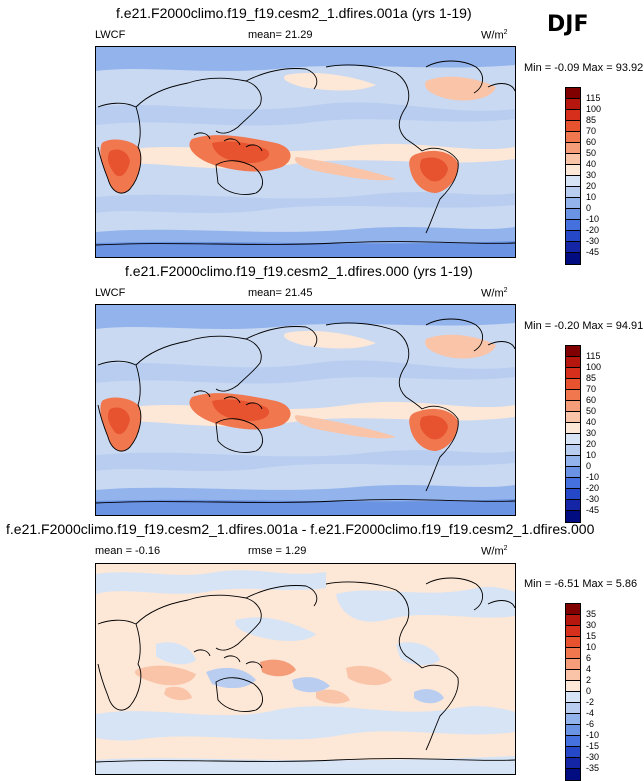 This screenshot has width=644, height=781. What do you see at coordinates (110, 35) in the screenshot?
I see `panel-1-variable-label: LWCF` at bounding box center [110, 35].